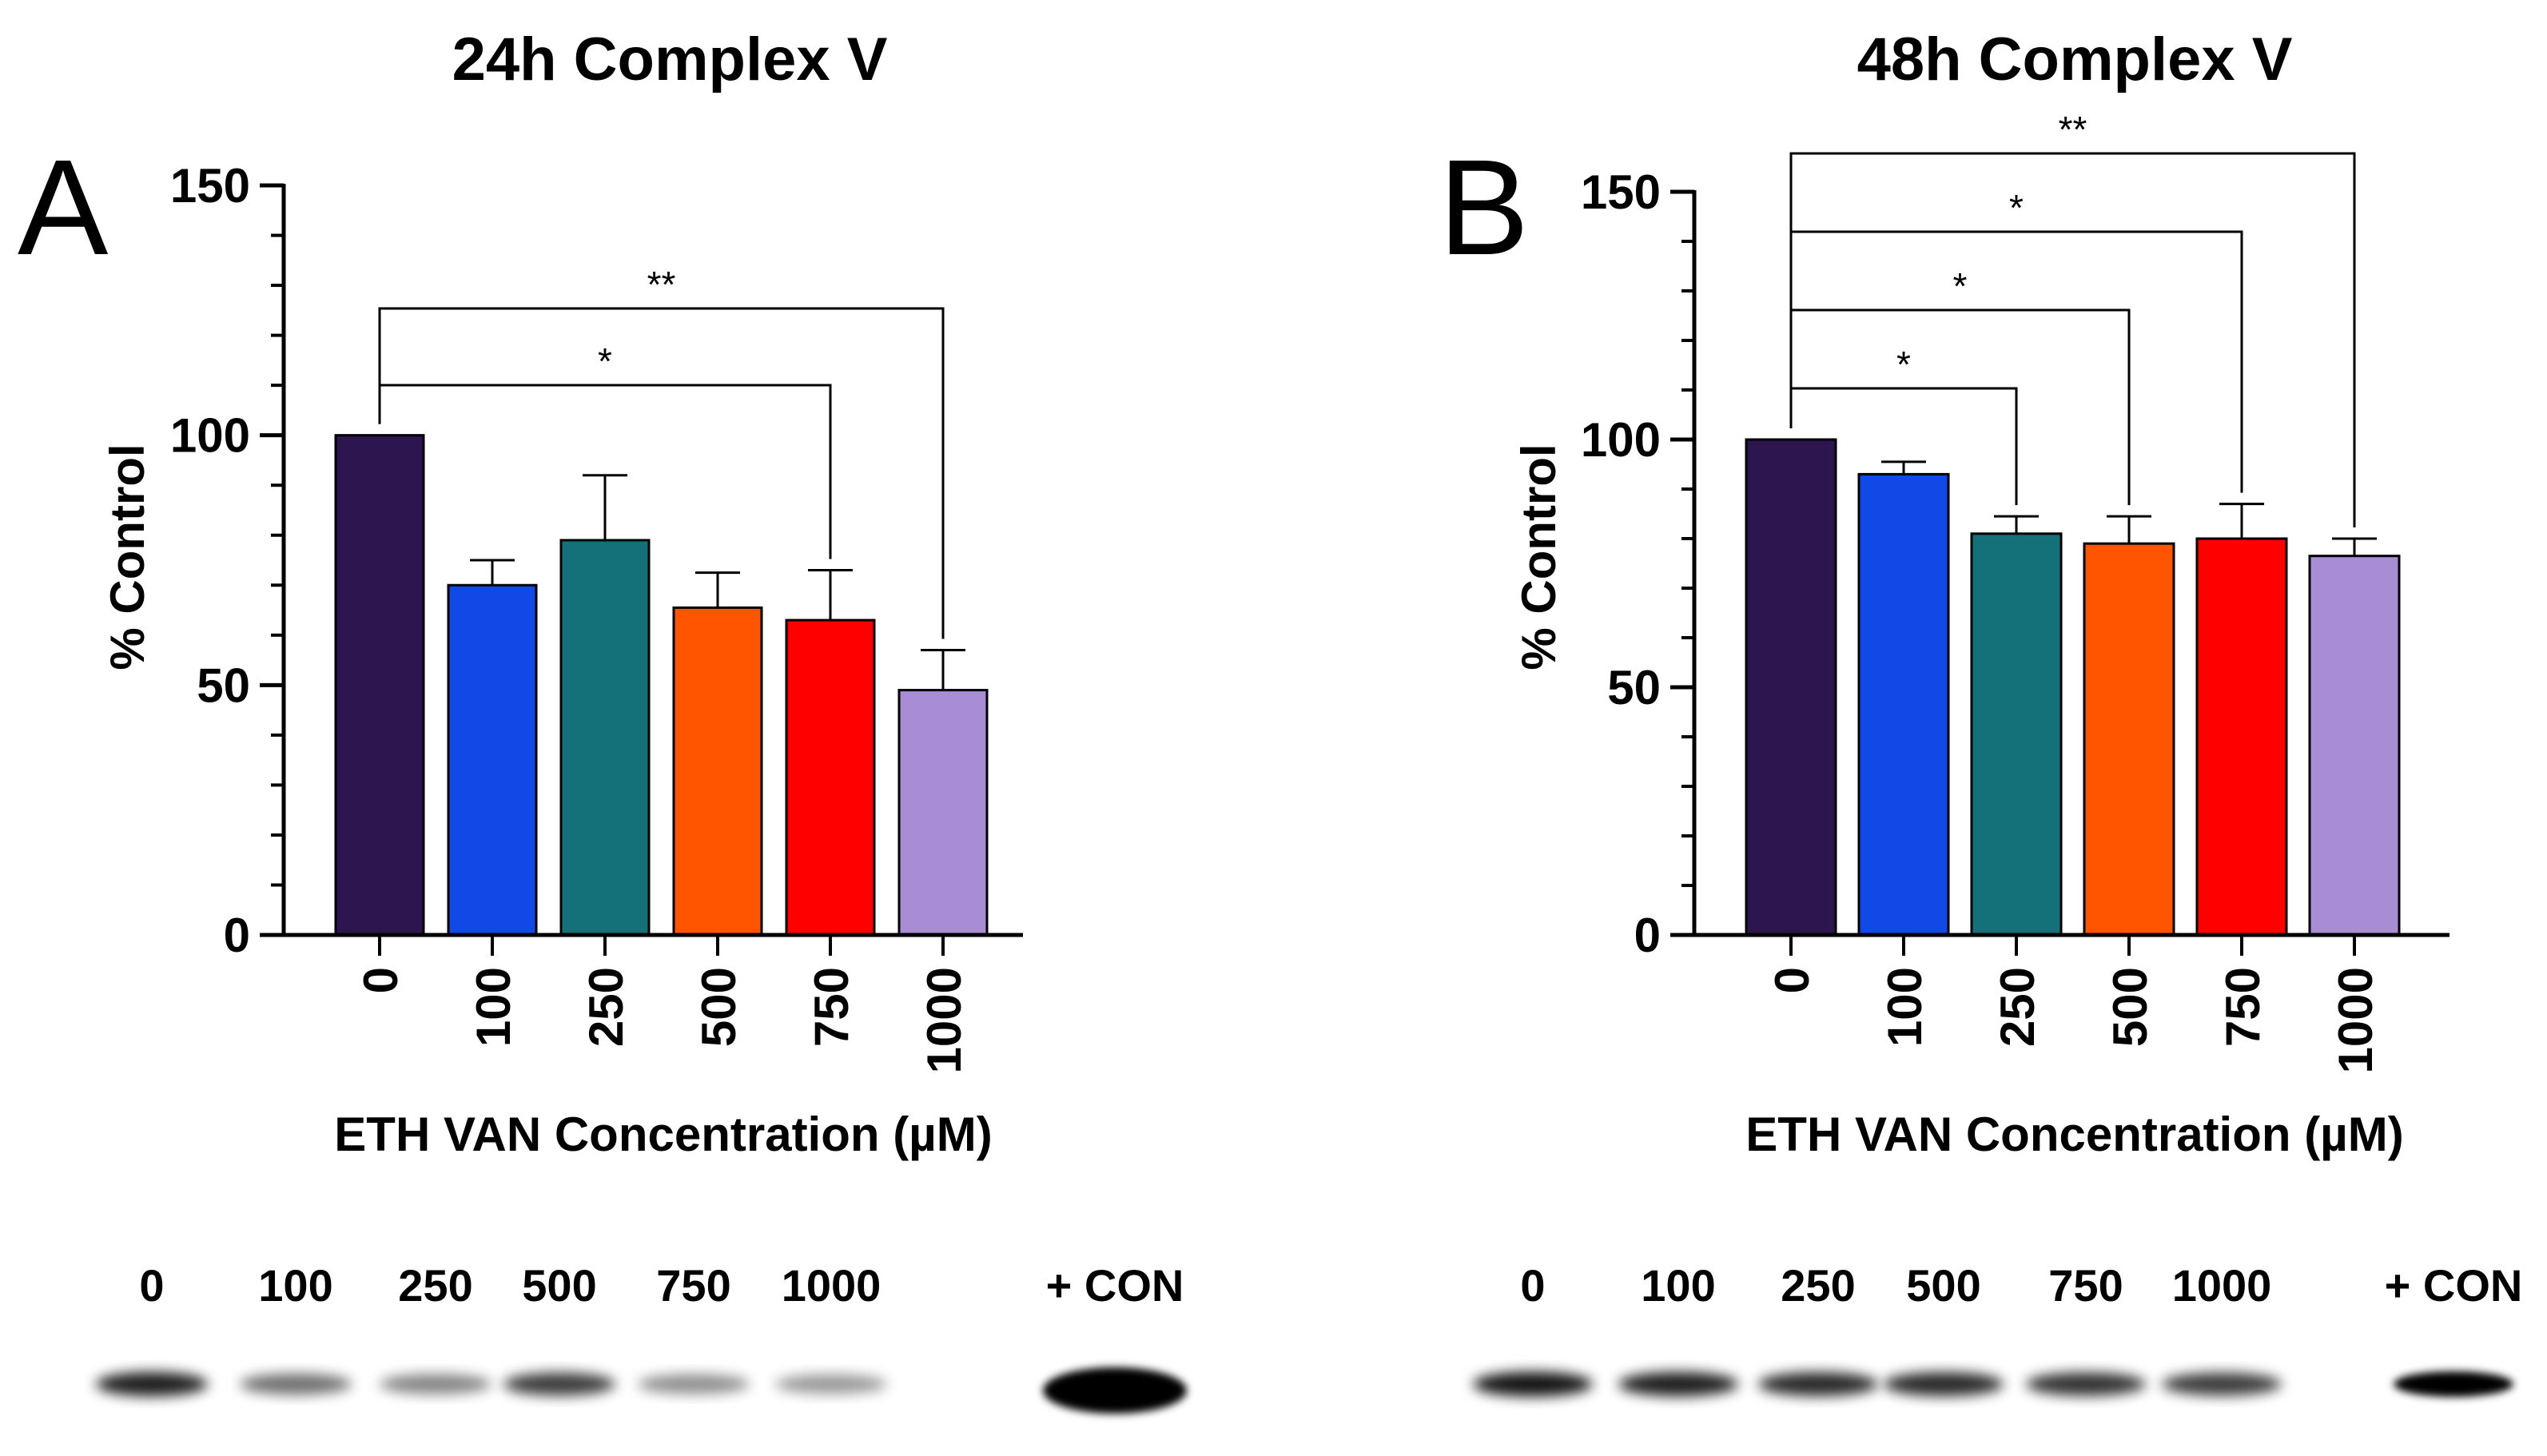 Image resolution: width=2547 pixels, height=1456 pixels. Describe the element at coordinates (1484, 208) in the screenshot. I see `panel-letter: B` at that location.